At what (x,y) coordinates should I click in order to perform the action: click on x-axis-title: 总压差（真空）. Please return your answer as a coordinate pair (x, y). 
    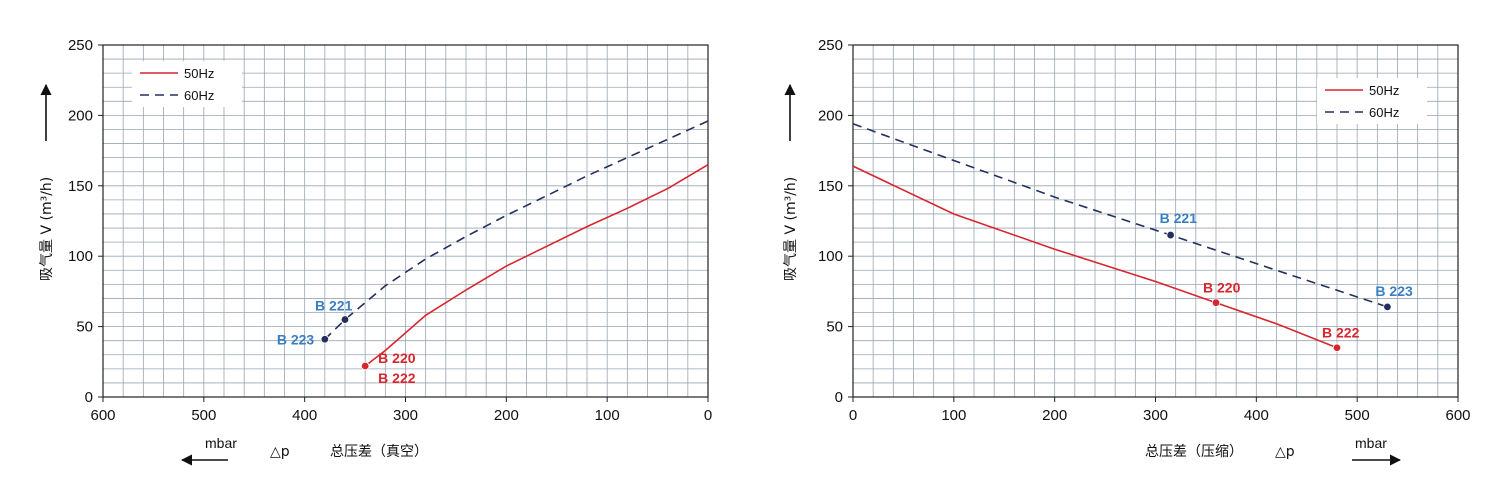
    Looking at the image, I should click on (379, 452).